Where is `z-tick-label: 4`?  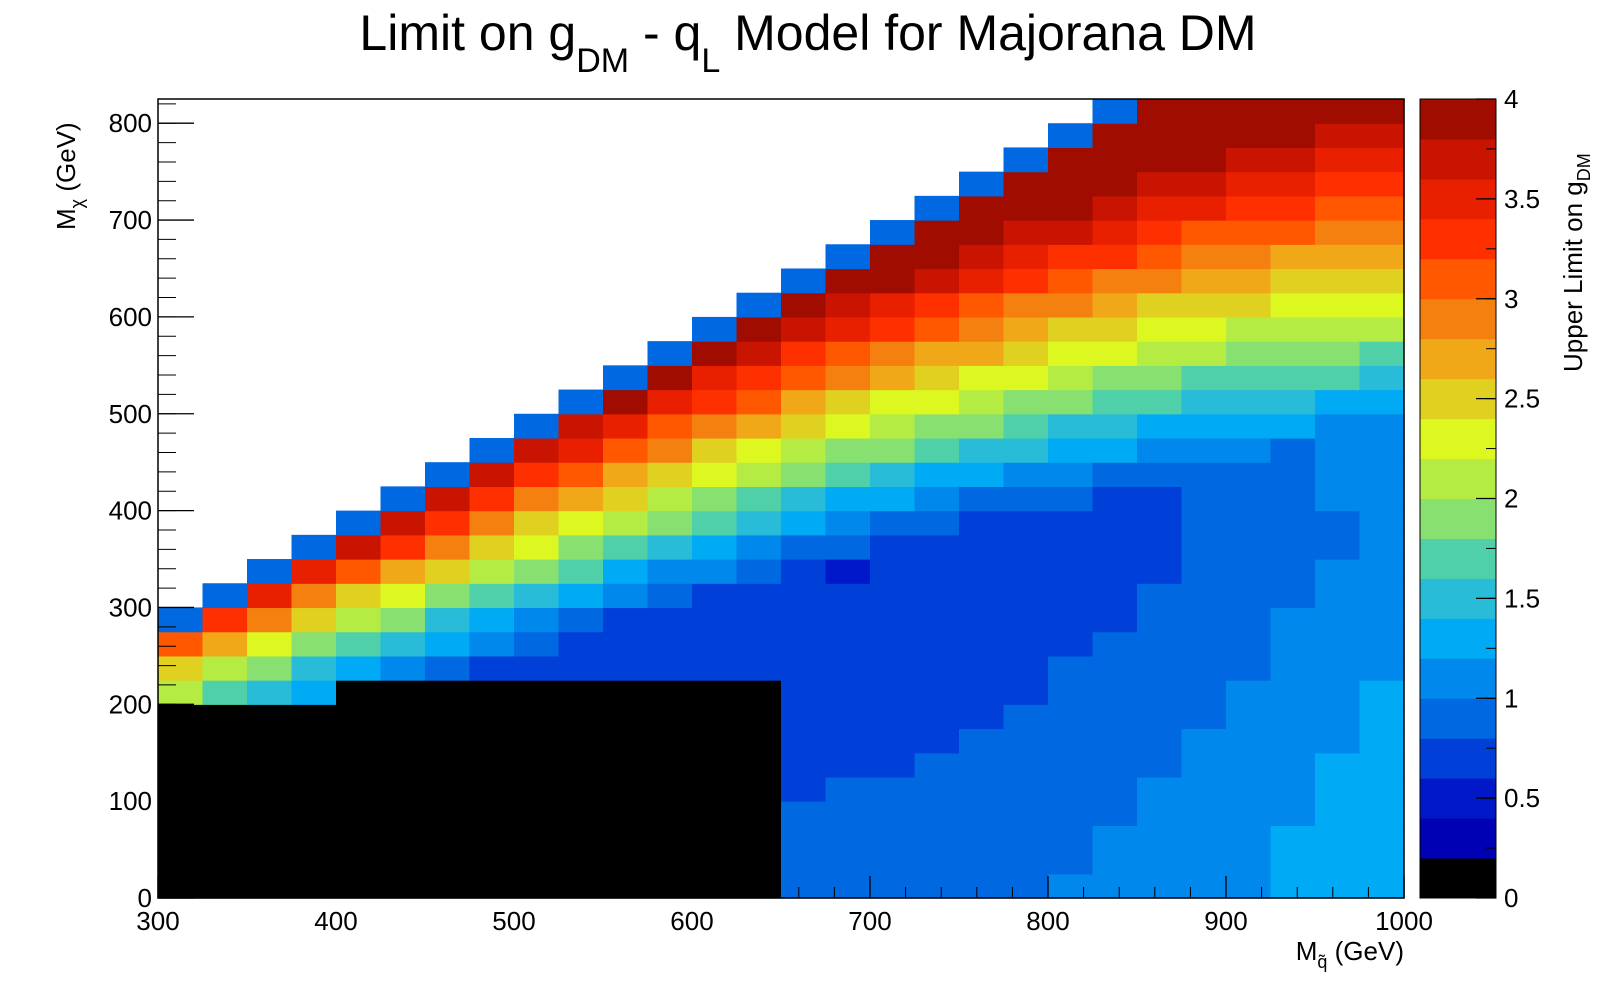
z-tick-label: 4 is located at coordinates (1511, 99).